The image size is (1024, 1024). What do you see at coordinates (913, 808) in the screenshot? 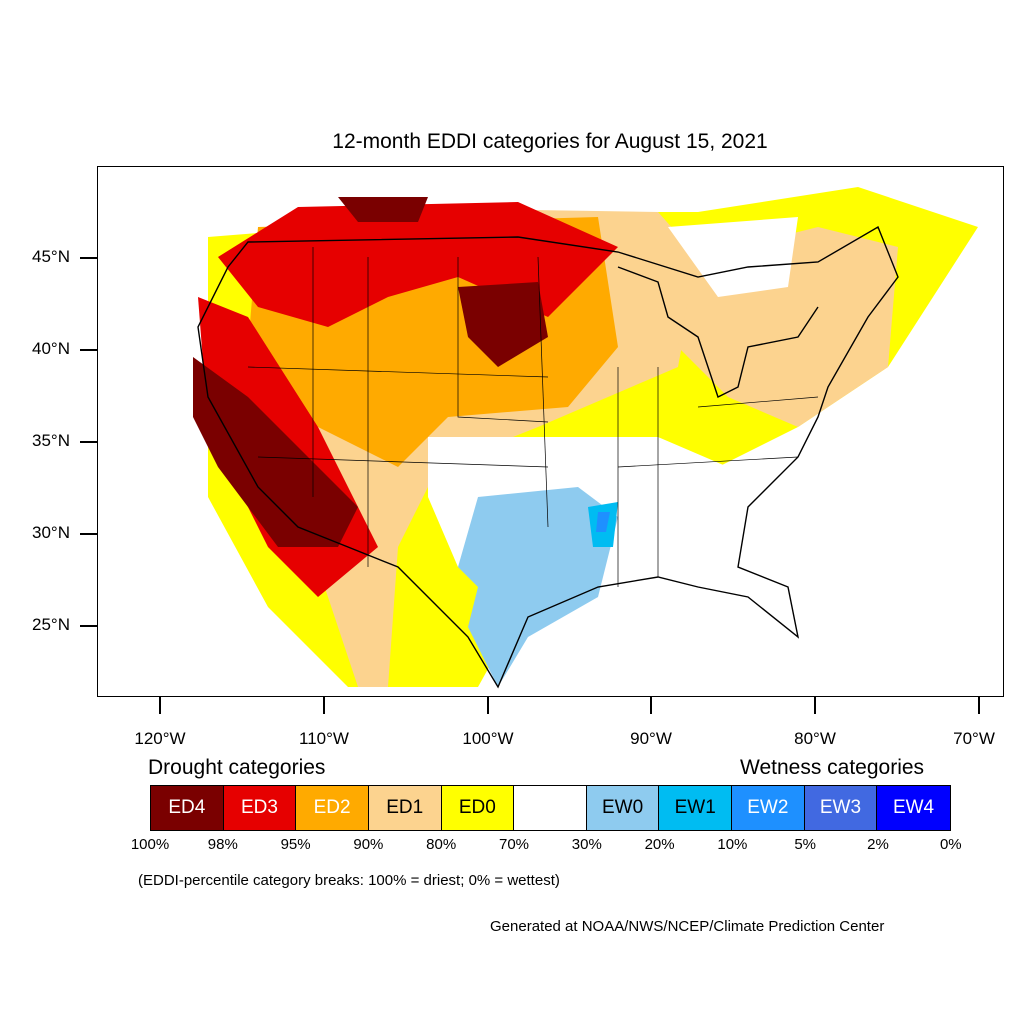
I see `legend-box-ew4: EW4` at bounding box center [913, 808].